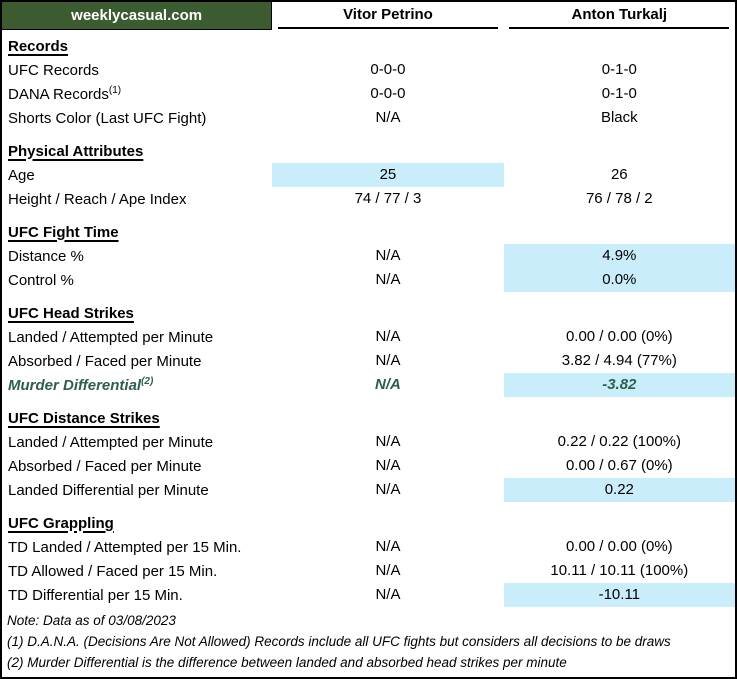 This screenshot has width=737, height=679. Describe the element at coordinates (137, 16) in the screenshot. I see `site-brand: weeklycasual.com` at that location.